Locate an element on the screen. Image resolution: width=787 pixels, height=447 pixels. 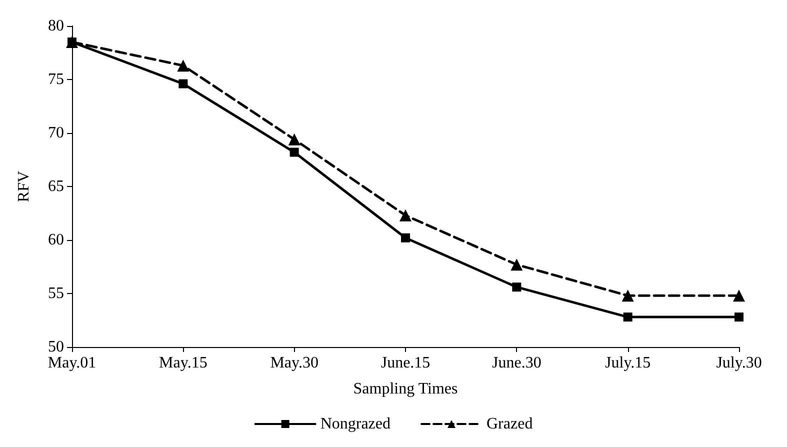
x-tick-label: May.01 is located at coordinates (72, 363).